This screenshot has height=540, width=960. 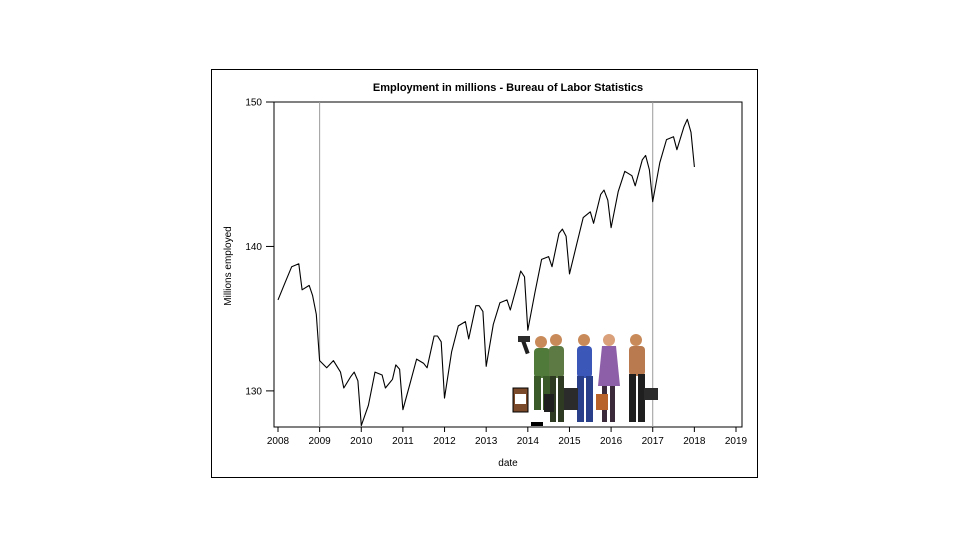 I want to click on x-axis-title: date, so click(x=508, y=463).